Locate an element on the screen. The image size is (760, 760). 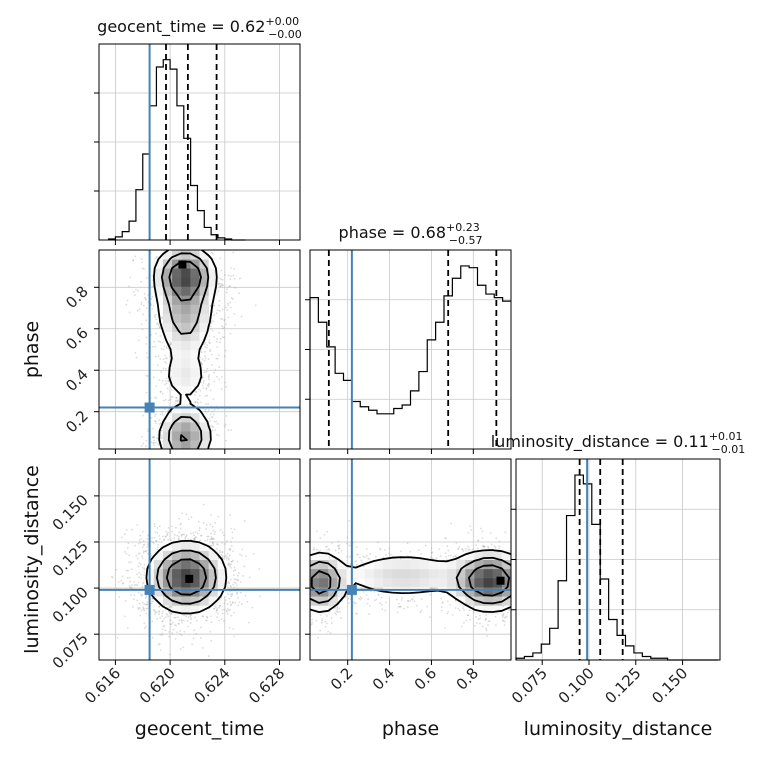
pair-geocent_time-luminosity_distance-content is located at coordinates (199, 559).